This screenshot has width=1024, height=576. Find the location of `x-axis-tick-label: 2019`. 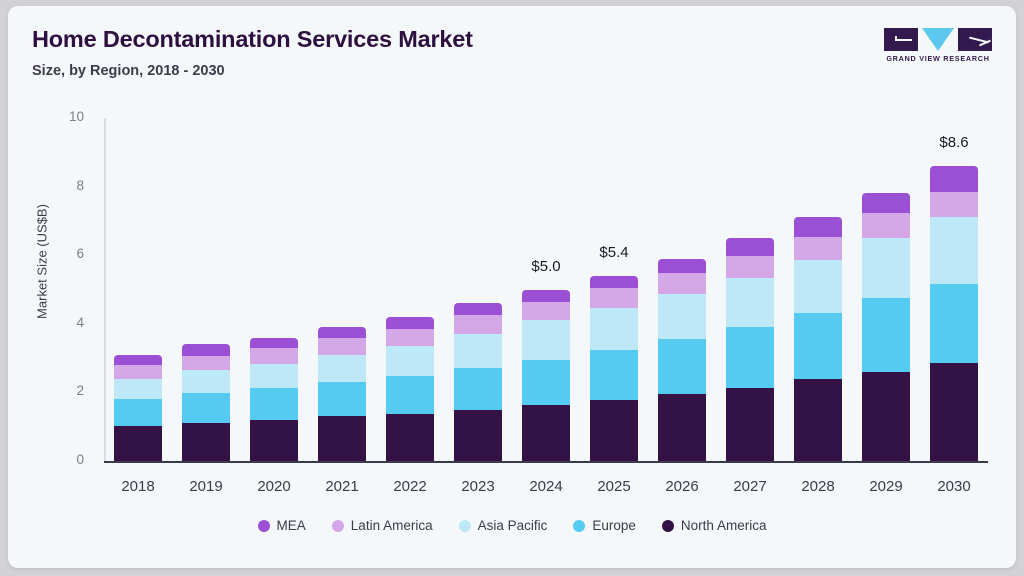

x-axis-tick-label: 2019 is located at coordinates (206, 486).